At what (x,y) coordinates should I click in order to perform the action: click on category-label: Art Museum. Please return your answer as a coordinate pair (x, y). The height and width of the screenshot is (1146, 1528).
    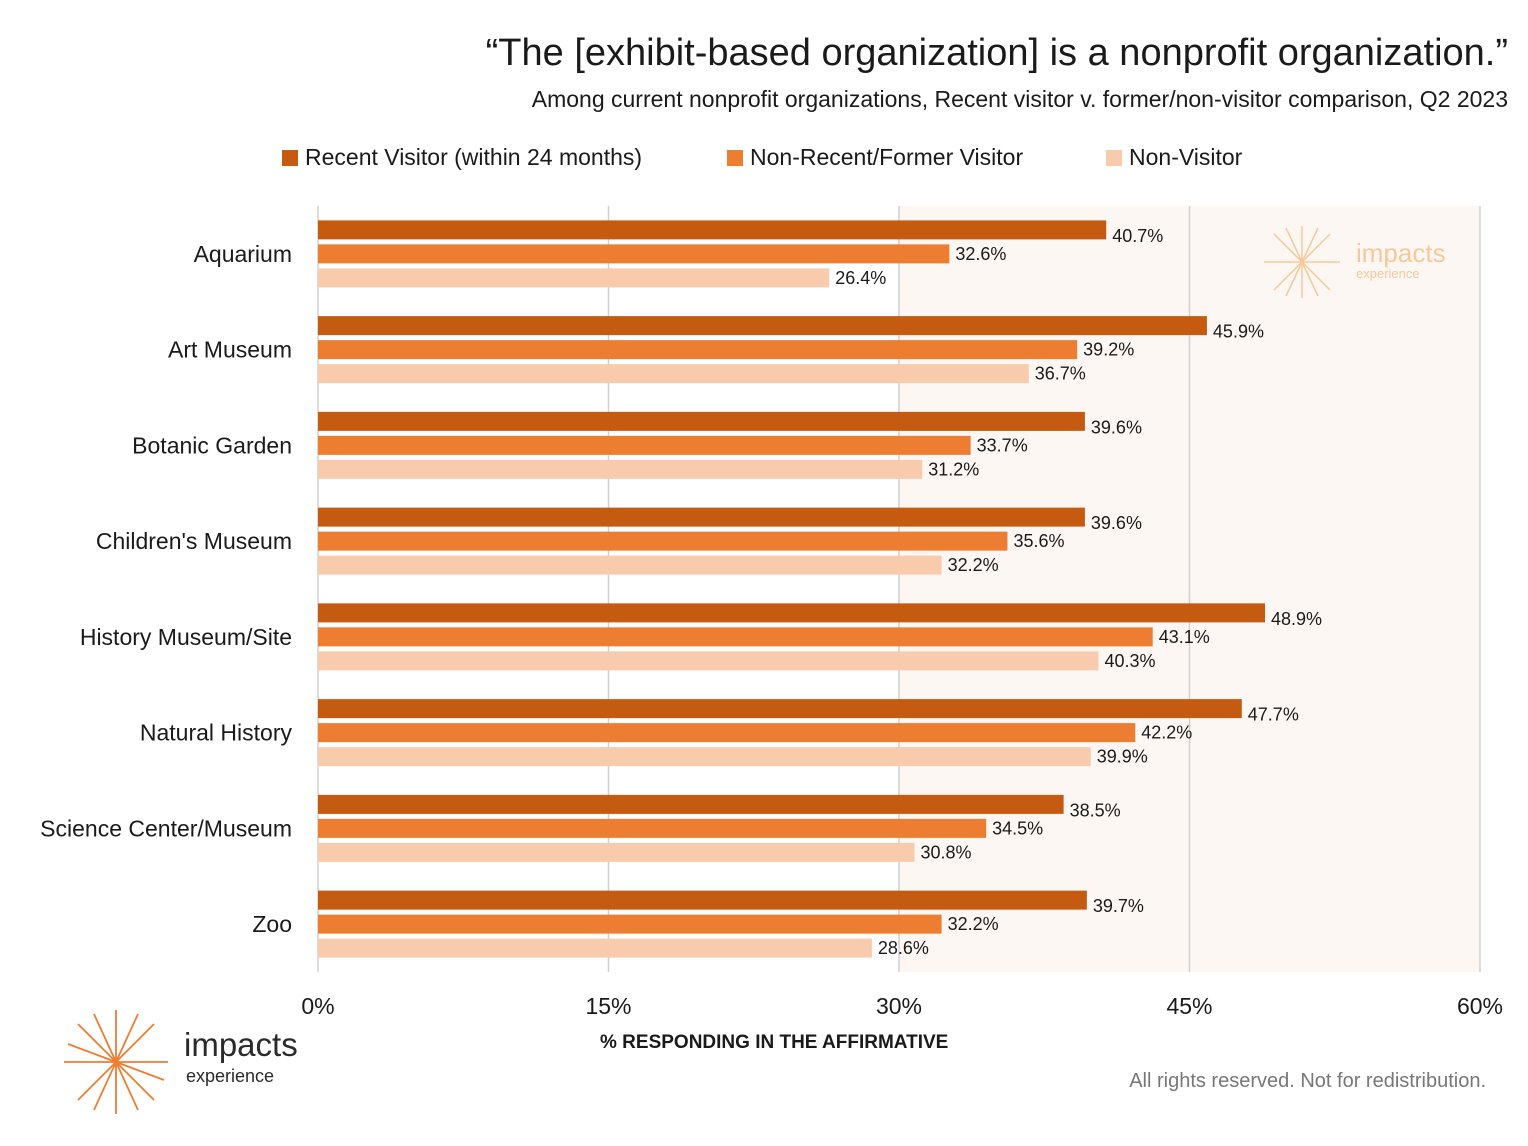
    Looking at the image, I should click on (230, 350).